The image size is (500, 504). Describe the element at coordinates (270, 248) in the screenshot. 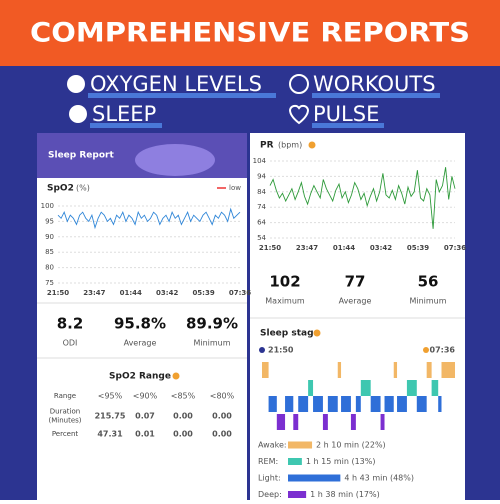

I see `x-tick-label: 21:50` at that location.